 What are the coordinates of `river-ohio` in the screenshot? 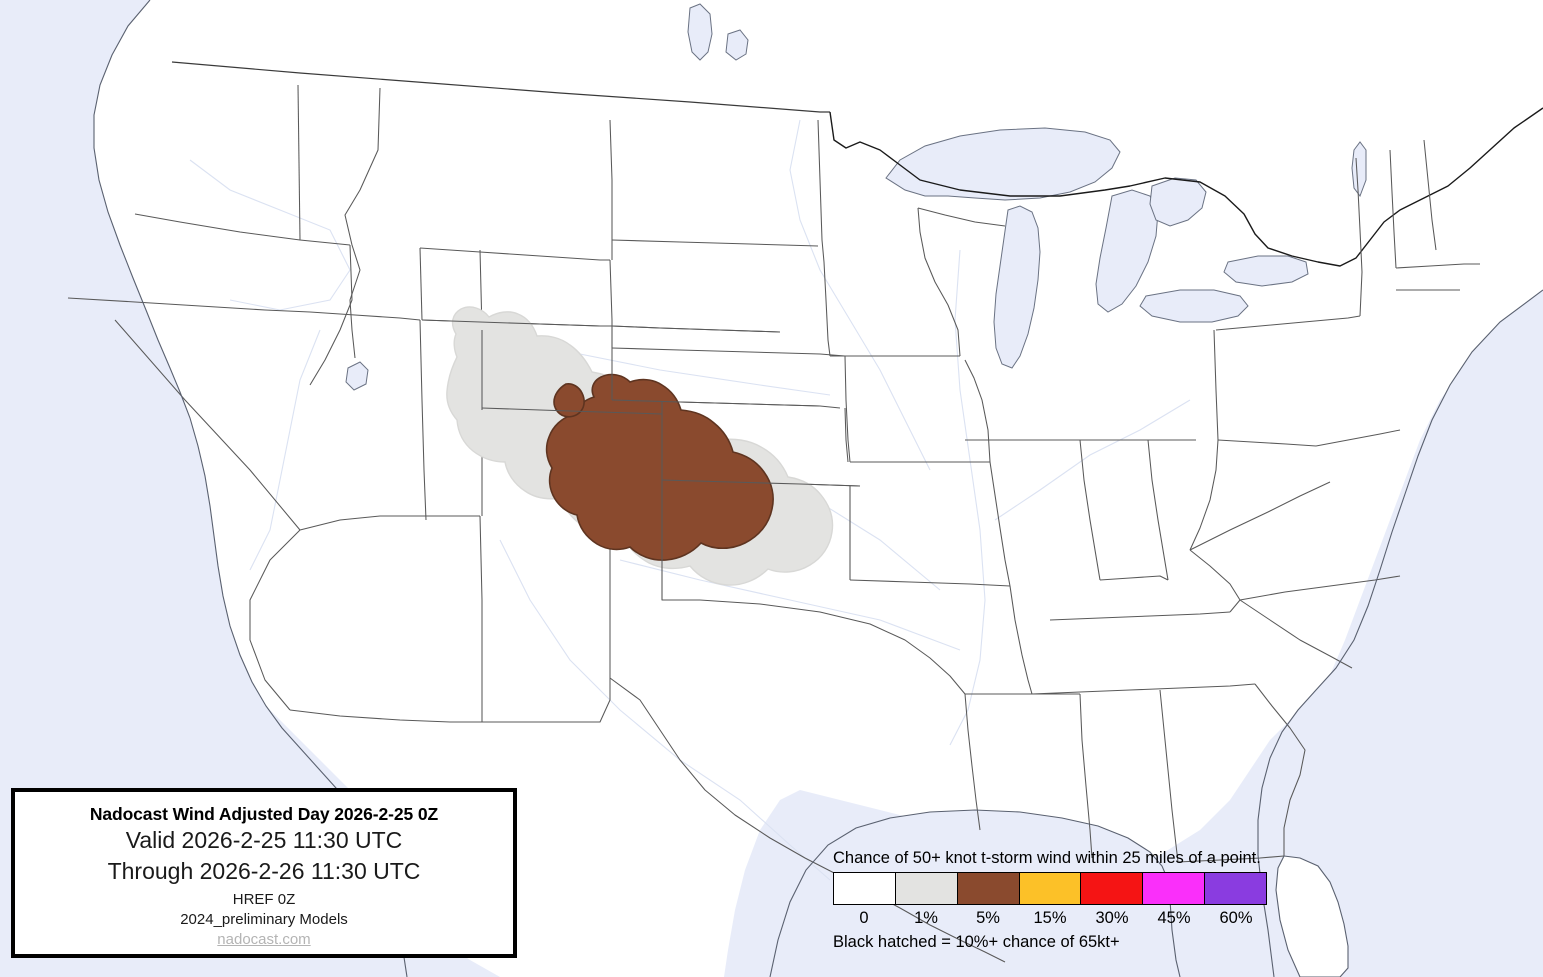 It's located at (1092, 460).